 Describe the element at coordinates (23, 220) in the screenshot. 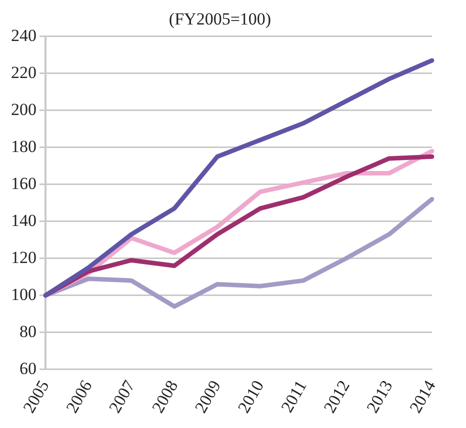

I see `y-tick-label: 140` at that location.